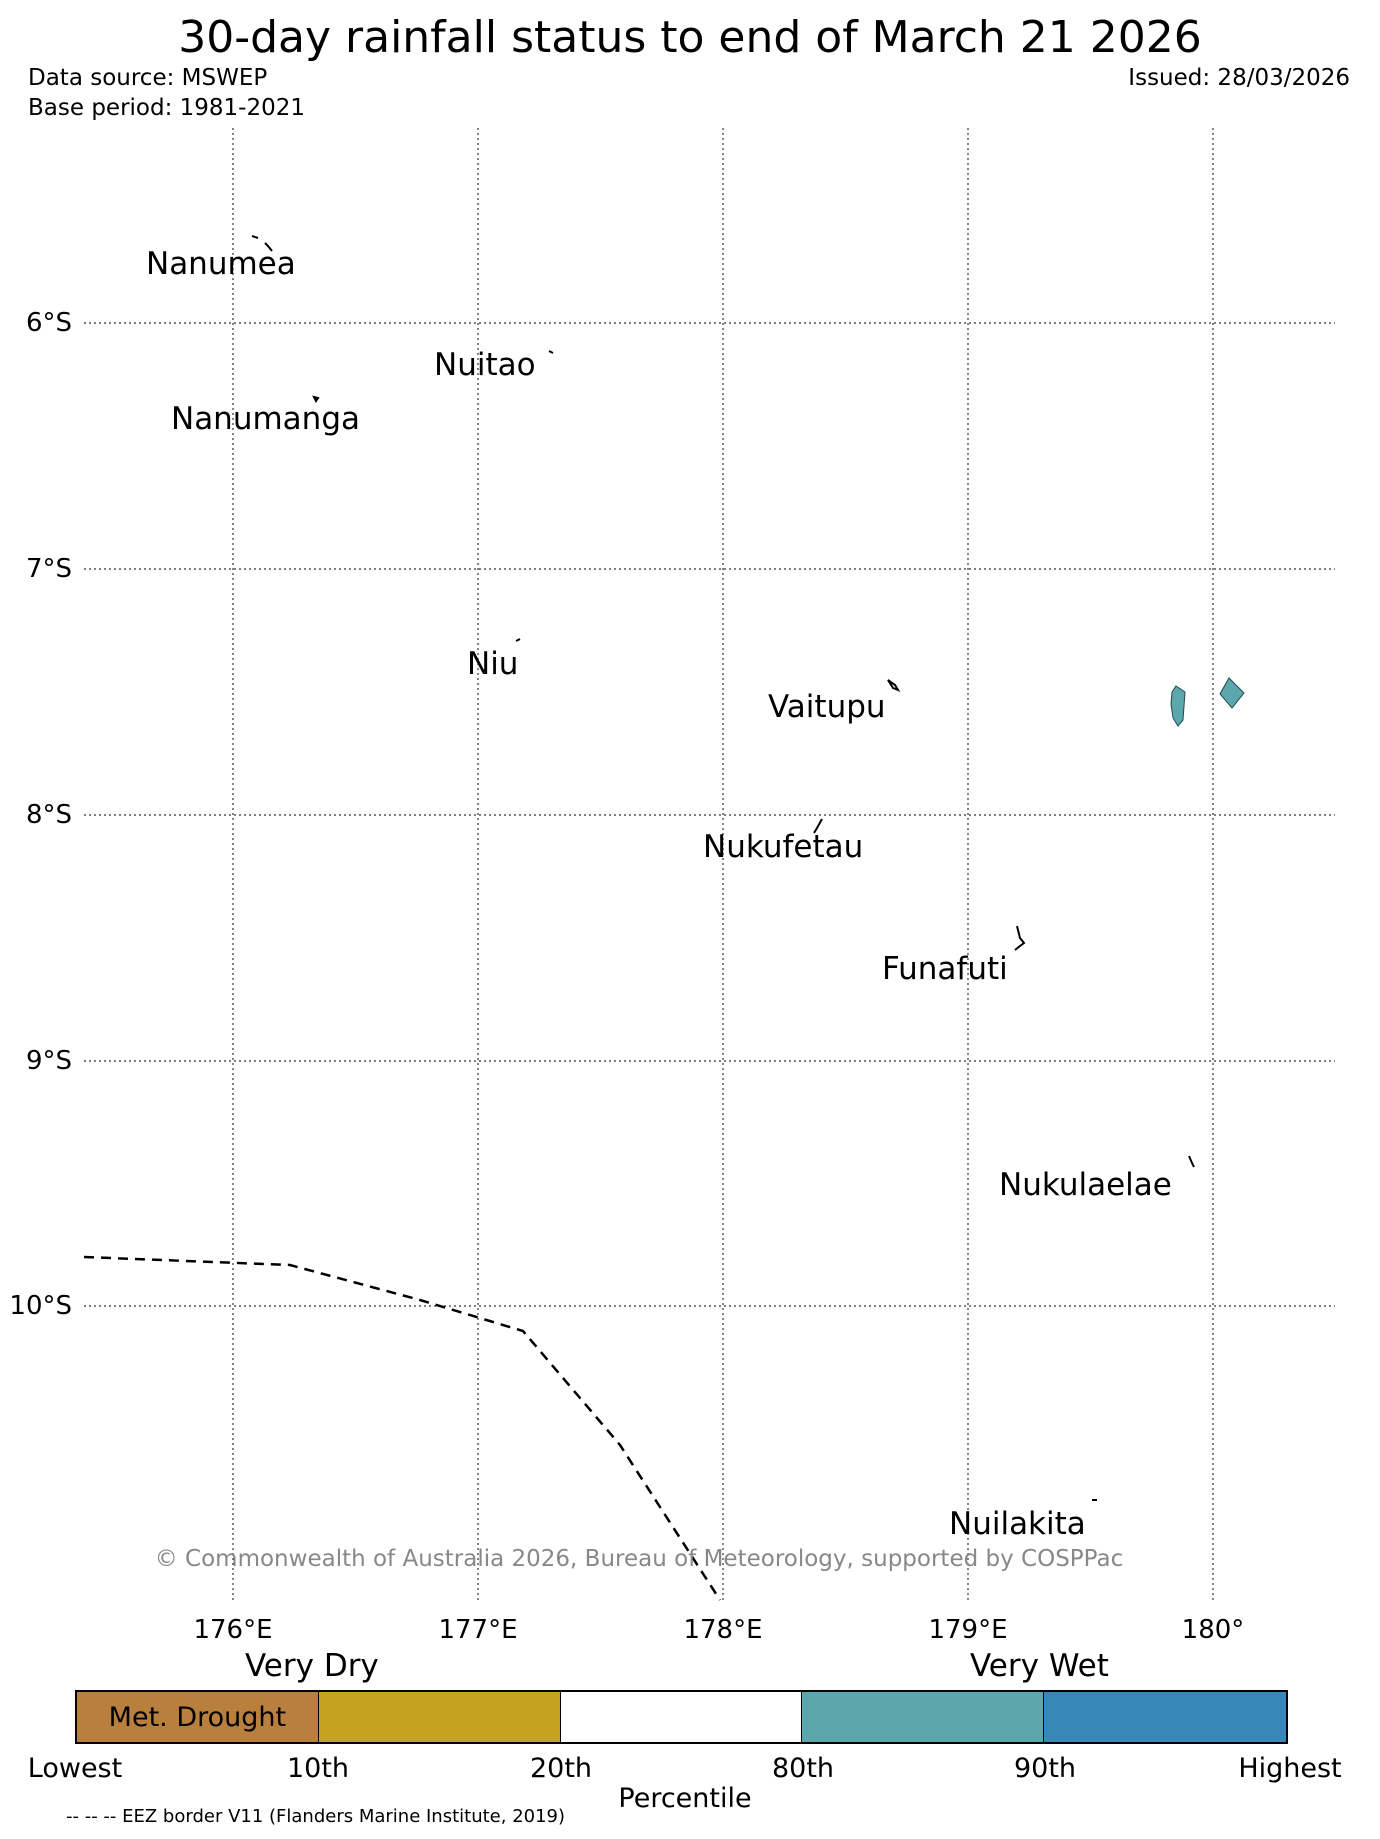 The image size is (1380, 1839). I want to click on lon-label-176e: 176°E, so click(233, 1630).